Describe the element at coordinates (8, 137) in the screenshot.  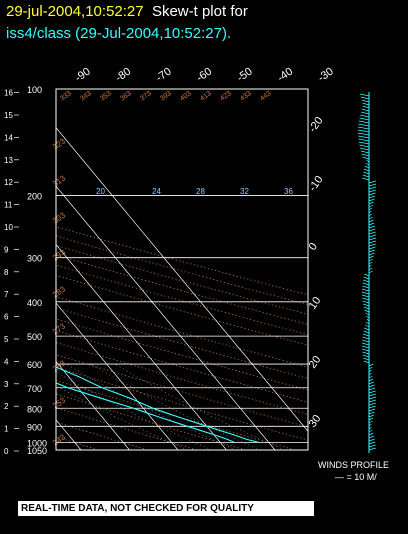
I see `height-km-label: 14` at that location.